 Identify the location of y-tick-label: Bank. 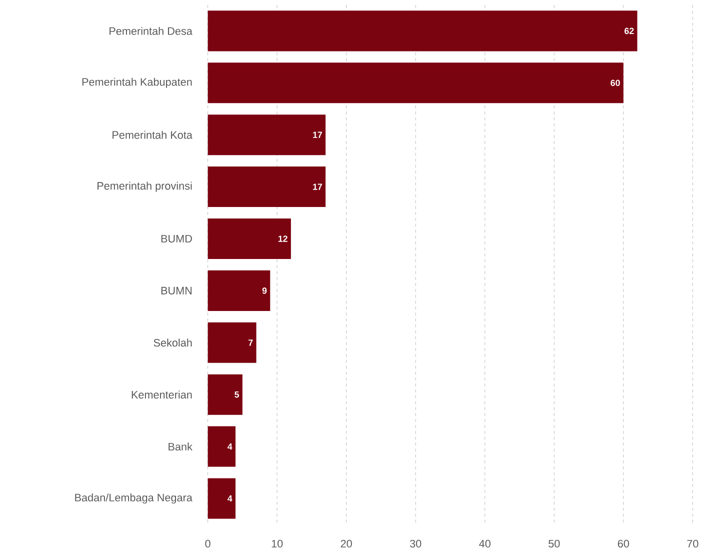
(180, 446).